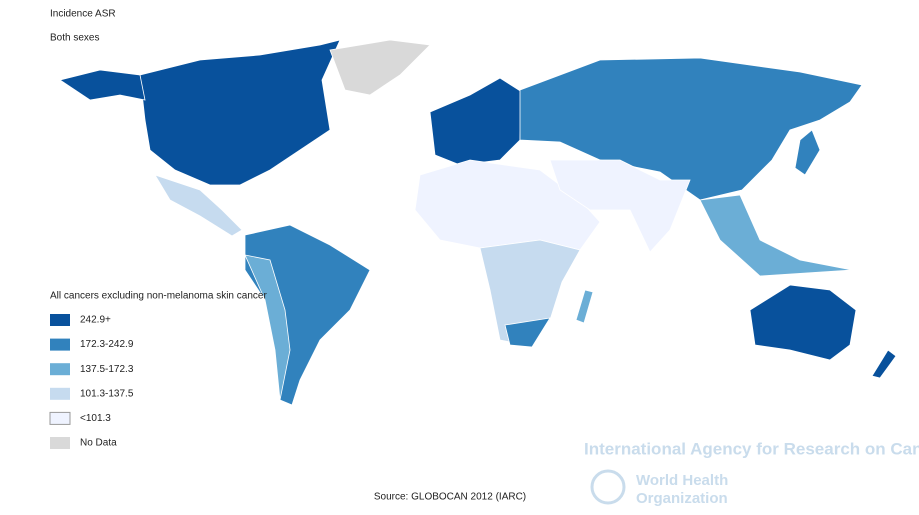 The width and height of the screenshot is (919, 515). Describe the element at coordinates (107, 369) in the screenshot. I see `legend-label: 137.5-172.3` at that location.